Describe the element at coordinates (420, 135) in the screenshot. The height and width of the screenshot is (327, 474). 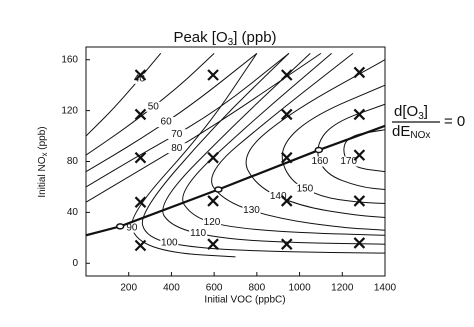
I see `denominator-subscript: NOx` at that location.